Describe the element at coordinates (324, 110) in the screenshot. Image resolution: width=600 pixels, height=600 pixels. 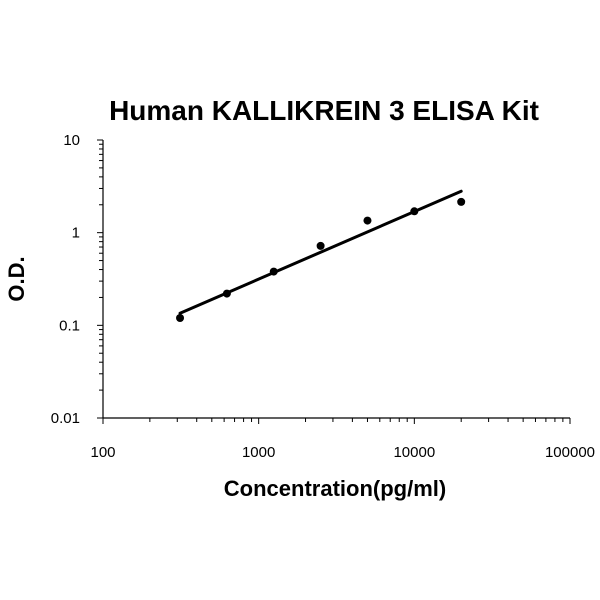
I see `chart-title: Human KALLIKREIN 3 ELISA Kit` at that location.